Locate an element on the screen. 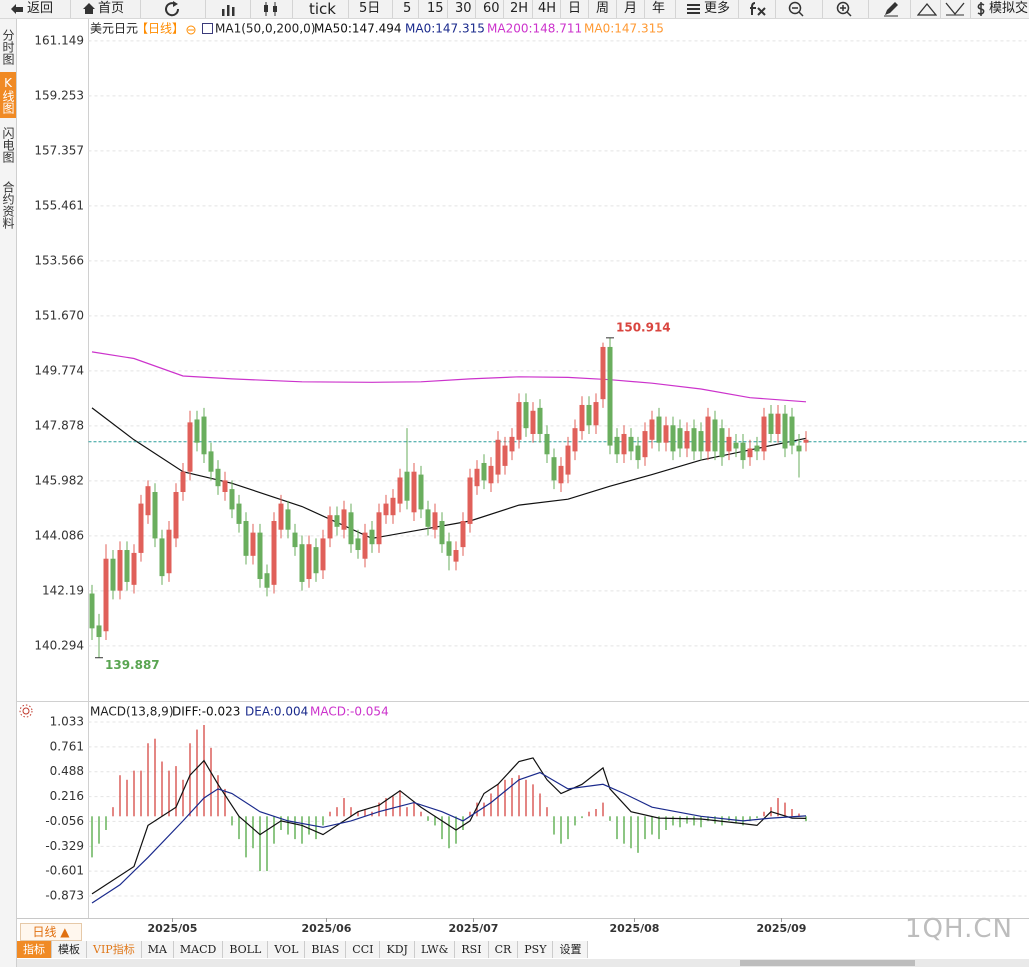 The image size is (1029, 967). tab: BIAS is located at coordinates (326, 949).